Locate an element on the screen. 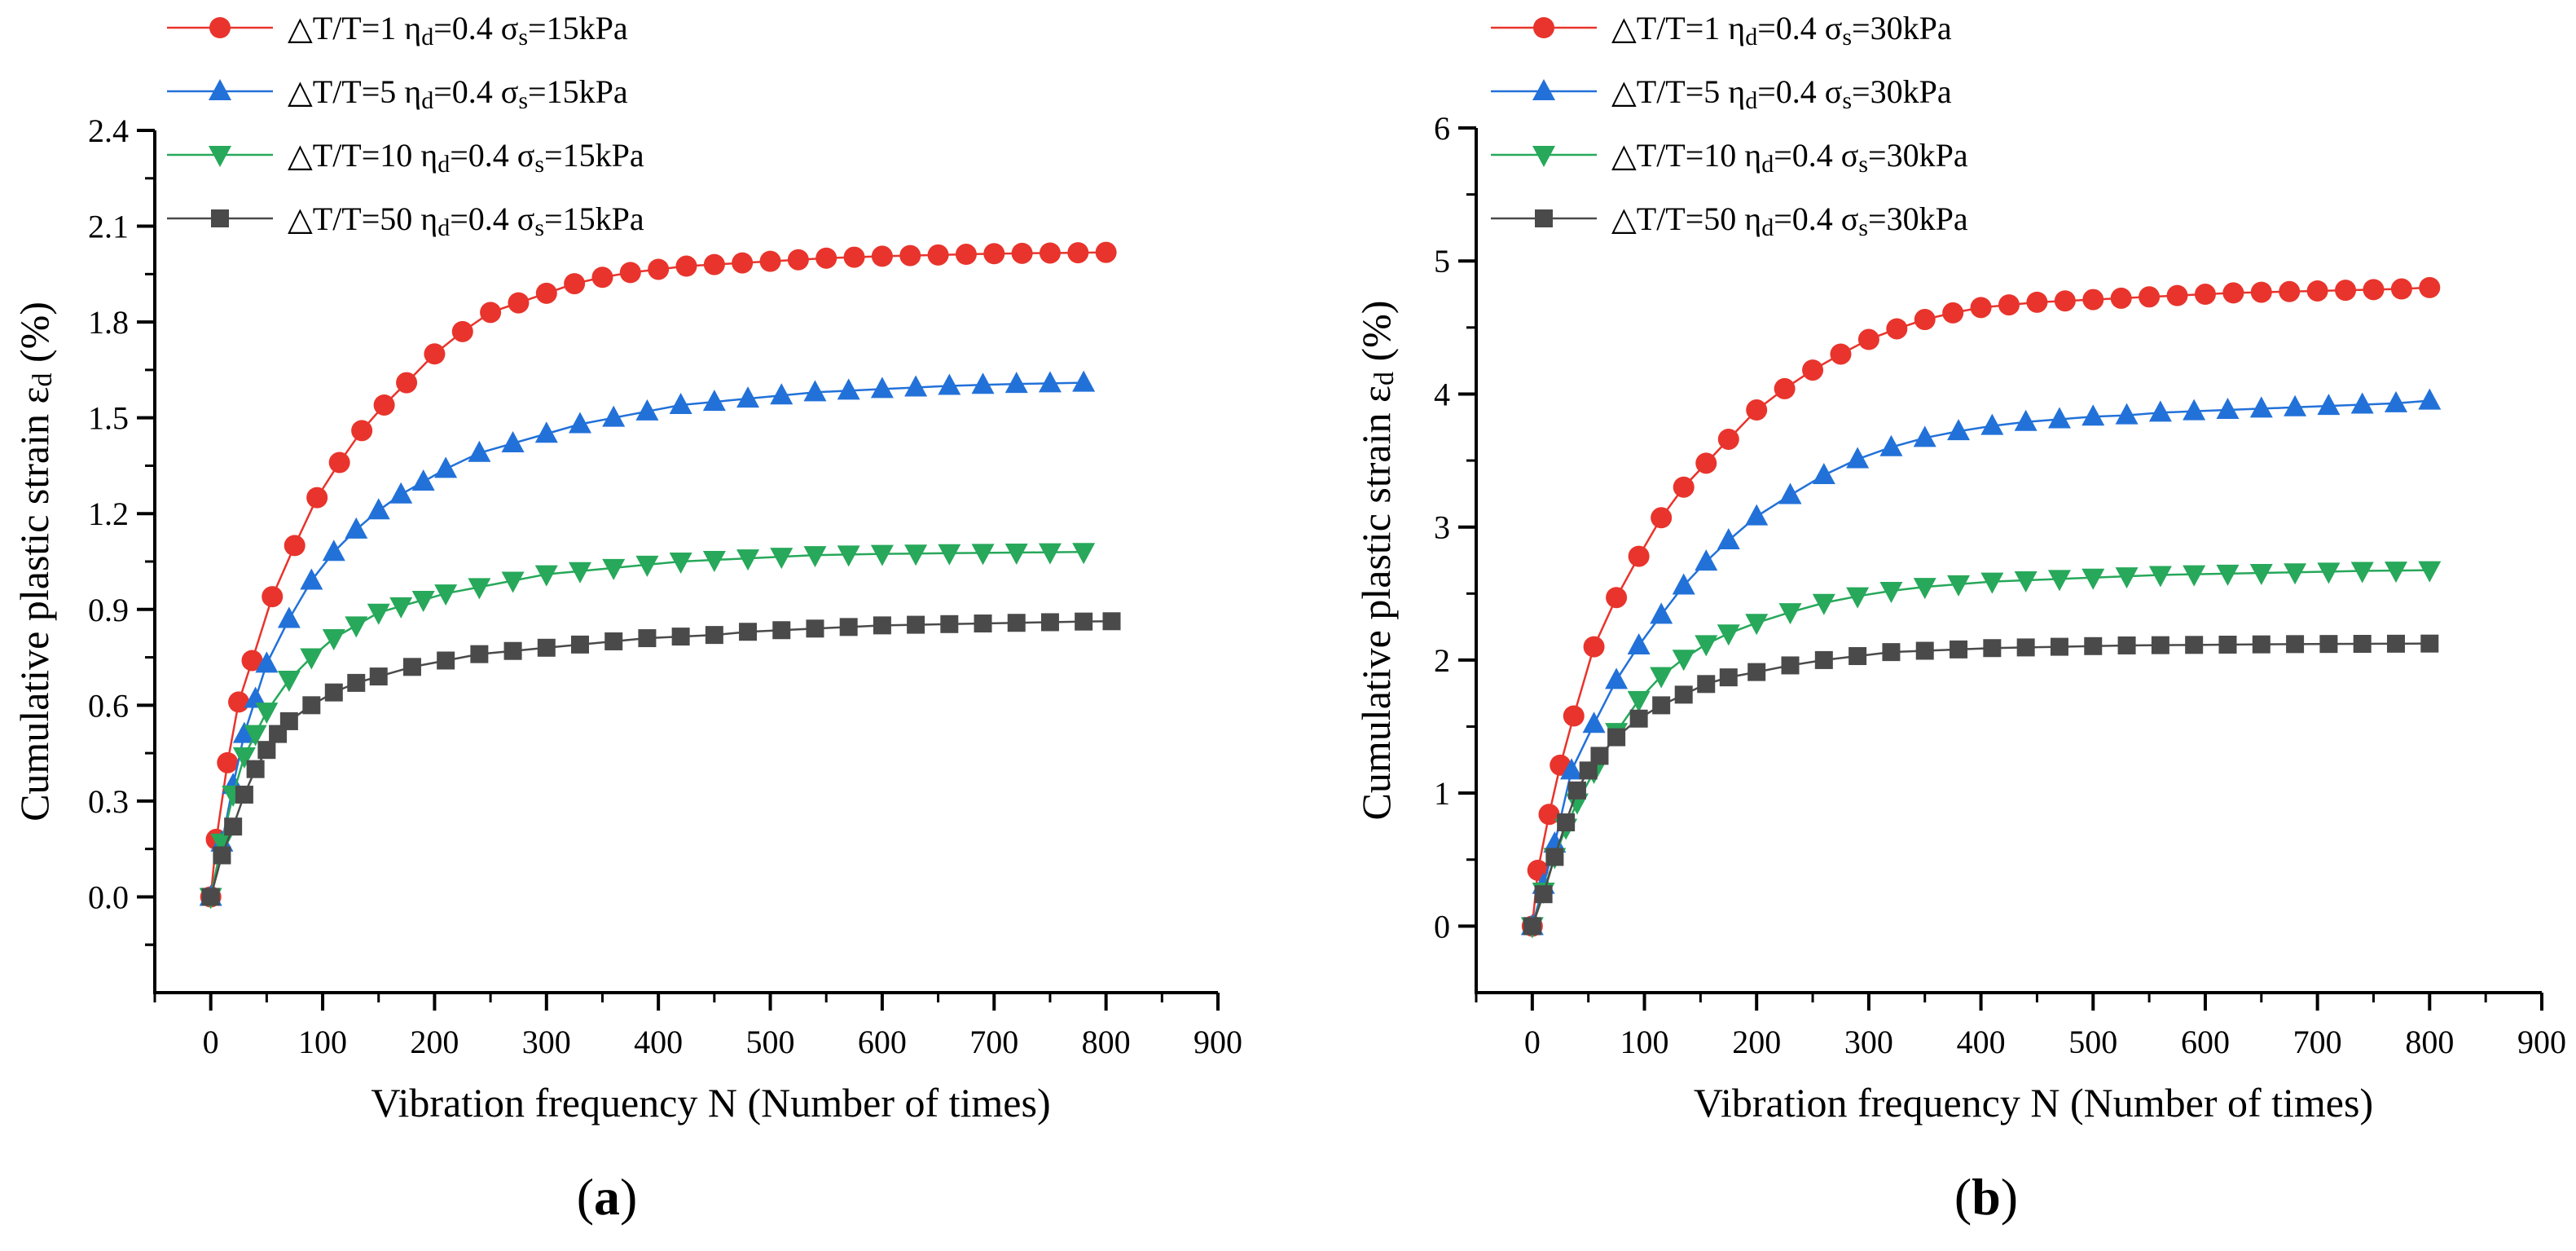 The image size is (2576, 1251). legend-marker-dT50 is located at coordinates (220, 218).